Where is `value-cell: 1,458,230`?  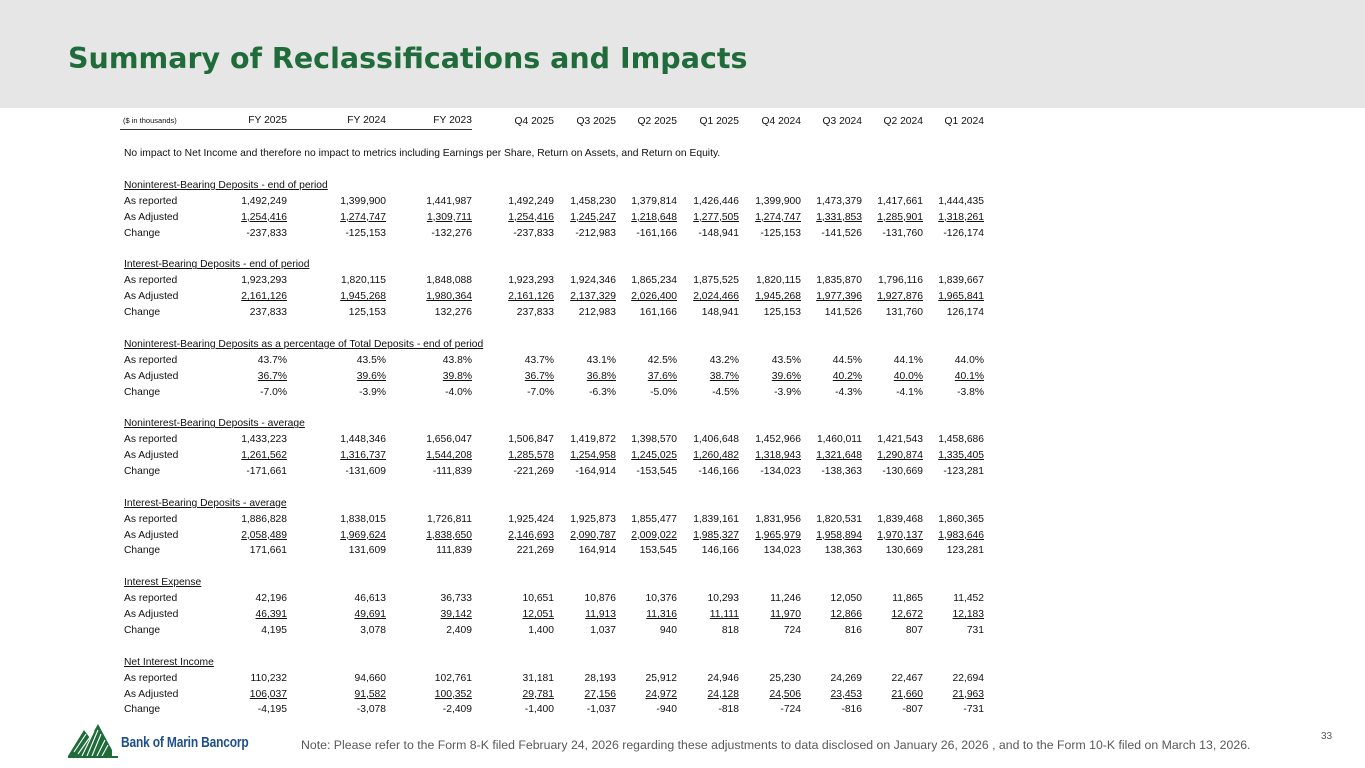
value-cell: 1,458,230 is located at coordinates (593, 201).